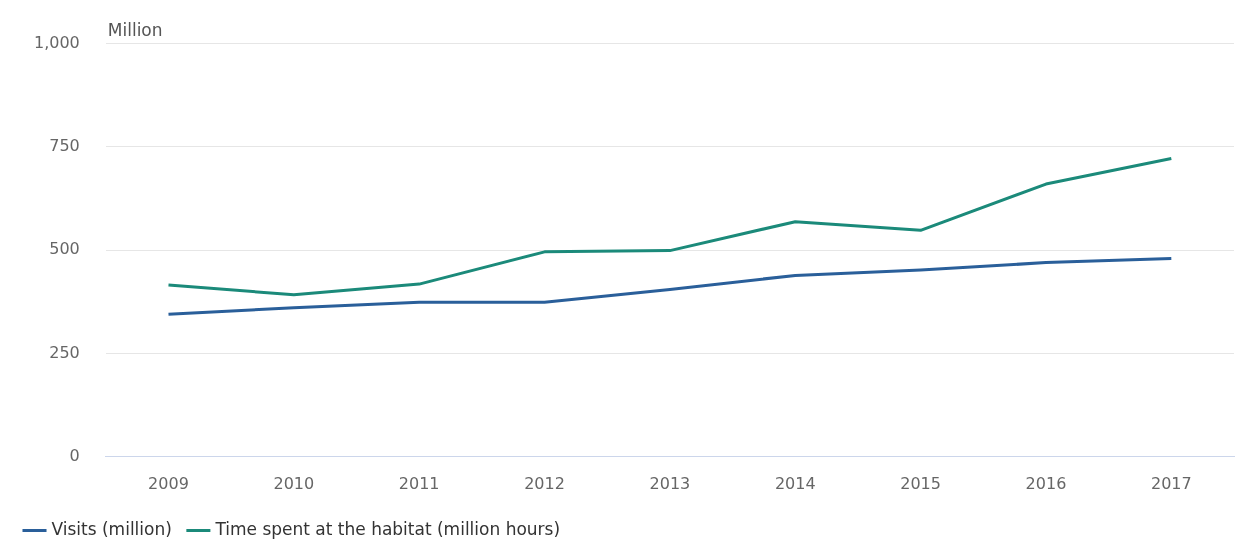 The height and width of the screenshot is (557, 1246). What do you see at coordinates (795, 483) in the screenshot?
I see `x-tick-label: 2014` at bounding box center [795, 483].